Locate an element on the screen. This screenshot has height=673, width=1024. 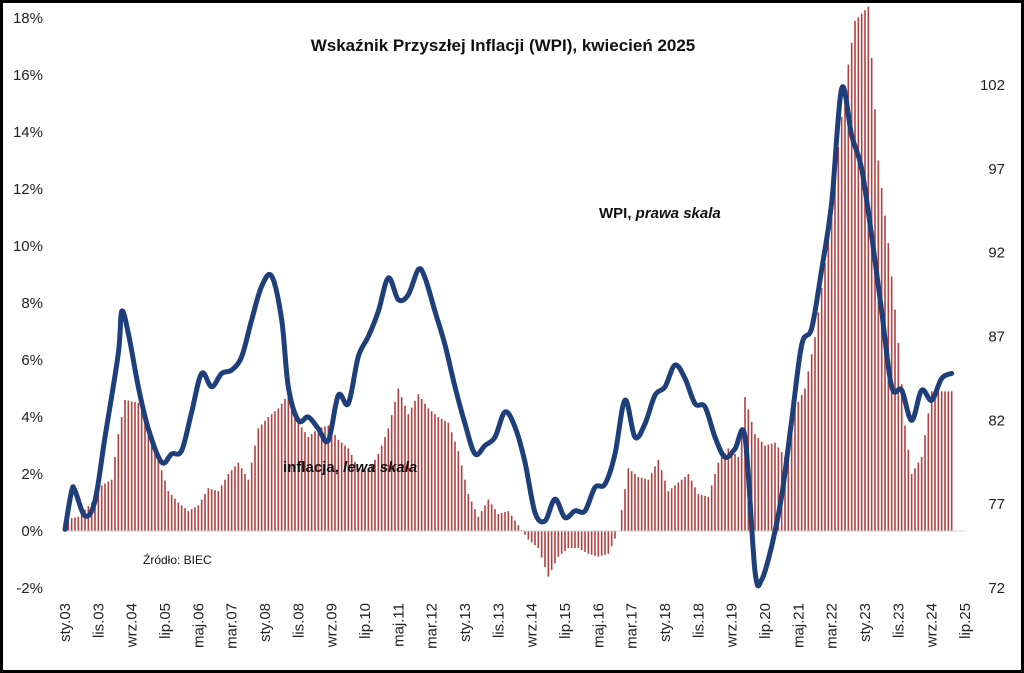
inflation-annotation: inflacja, lewa skala is located at coordinates (350, 467).